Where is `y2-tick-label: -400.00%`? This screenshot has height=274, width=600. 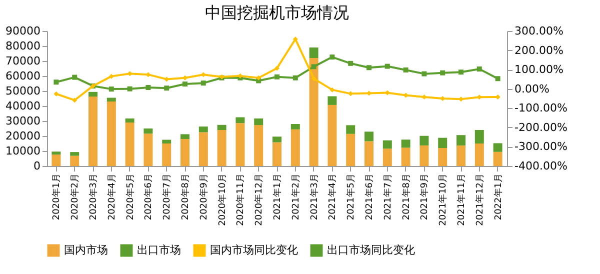
y2-tick-label: -400.00% is located at coordinates (541, 166).